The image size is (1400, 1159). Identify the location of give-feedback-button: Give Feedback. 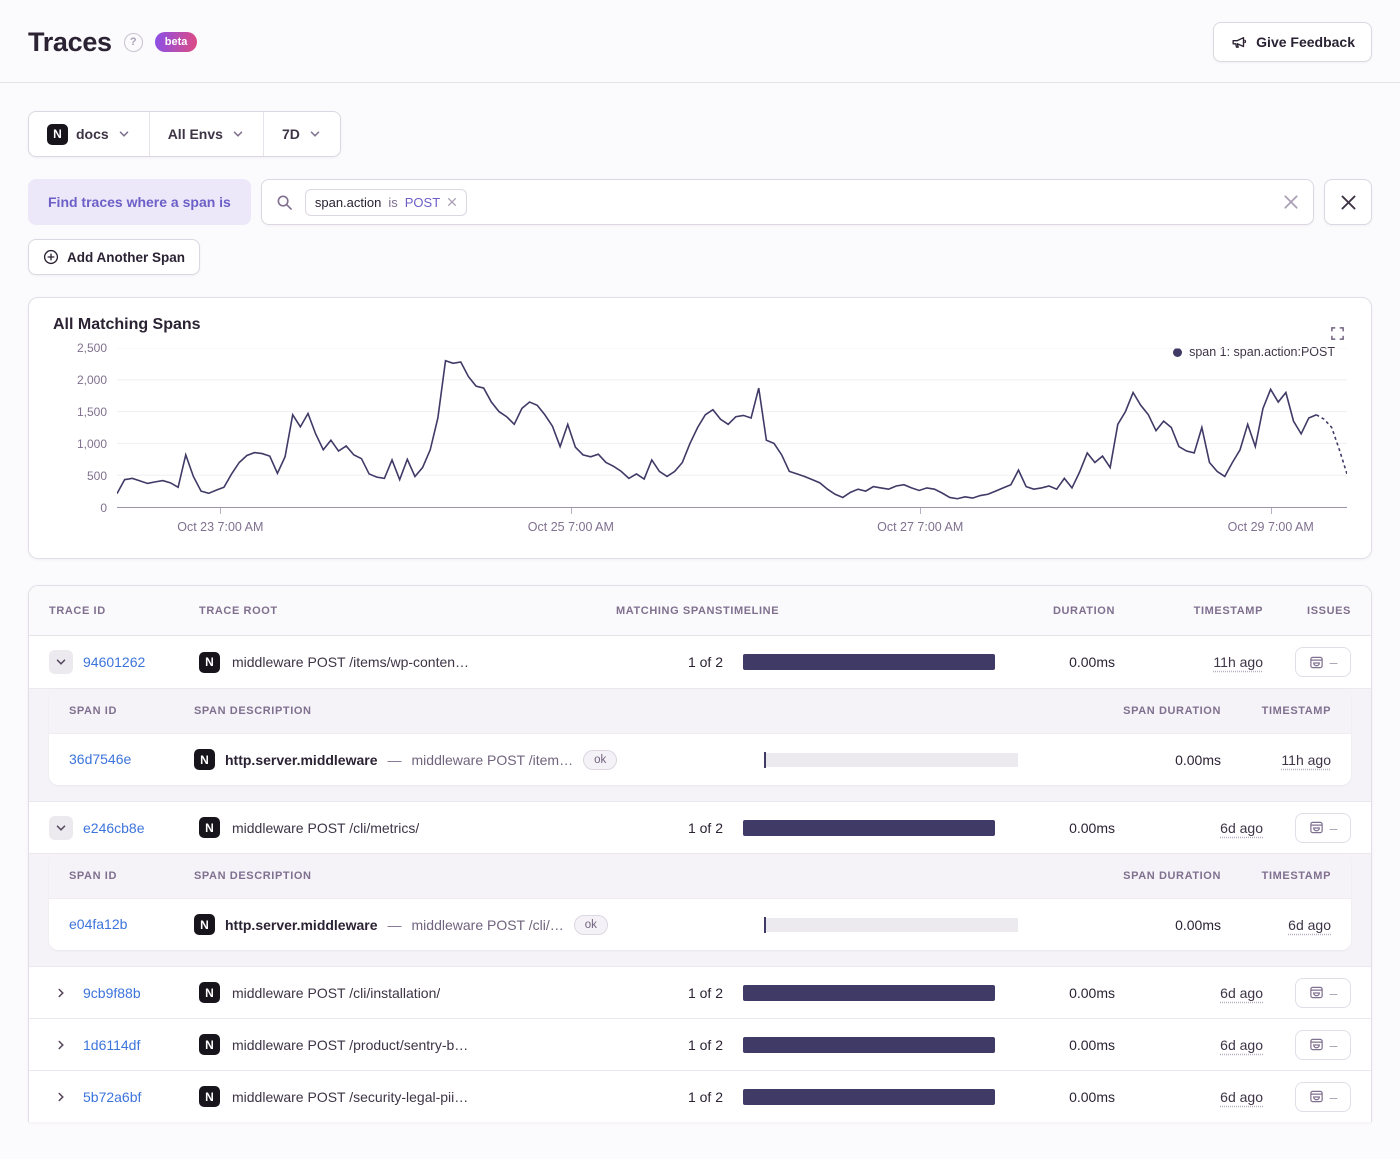
(1292, 42).